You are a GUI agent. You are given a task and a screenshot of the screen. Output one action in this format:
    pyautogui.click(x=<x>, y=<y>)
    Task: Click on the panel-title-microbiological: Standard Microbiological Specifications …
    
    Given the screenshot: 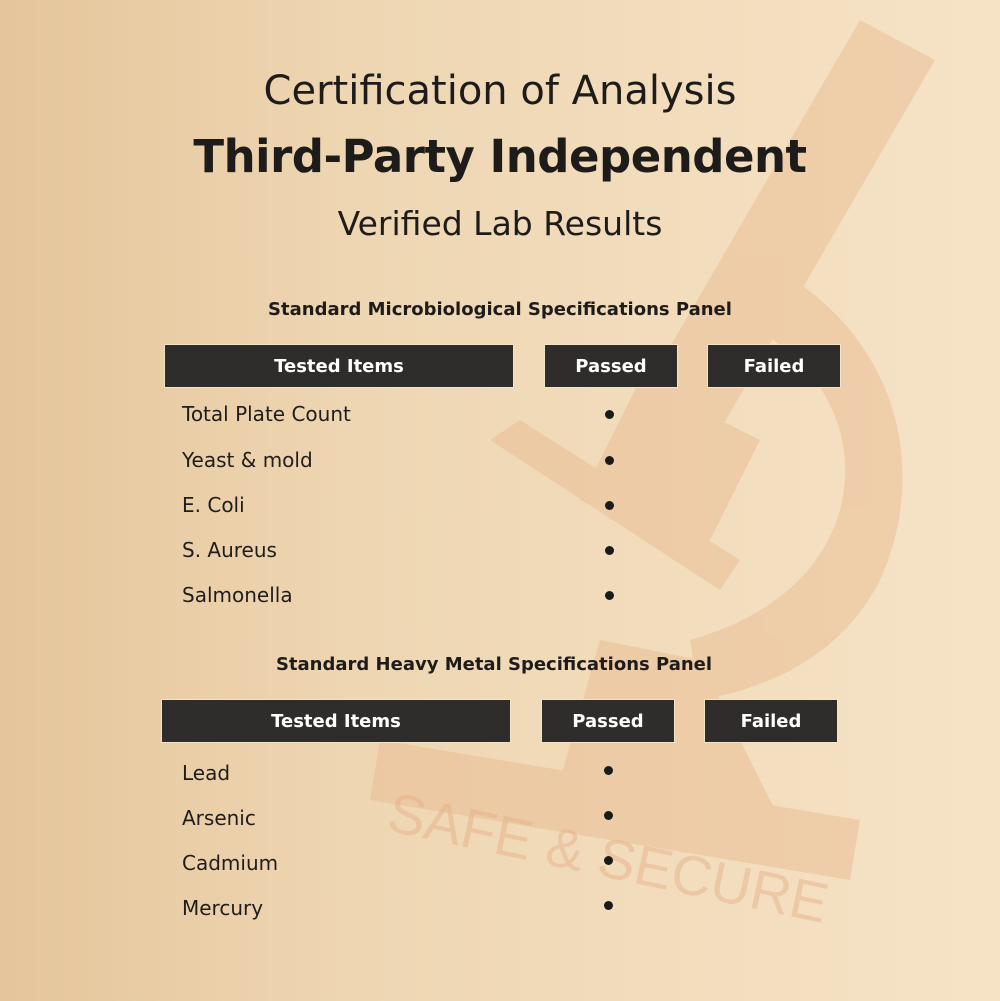 What is the action you would take?
    pyautogui.click(x=500, y=309)
    